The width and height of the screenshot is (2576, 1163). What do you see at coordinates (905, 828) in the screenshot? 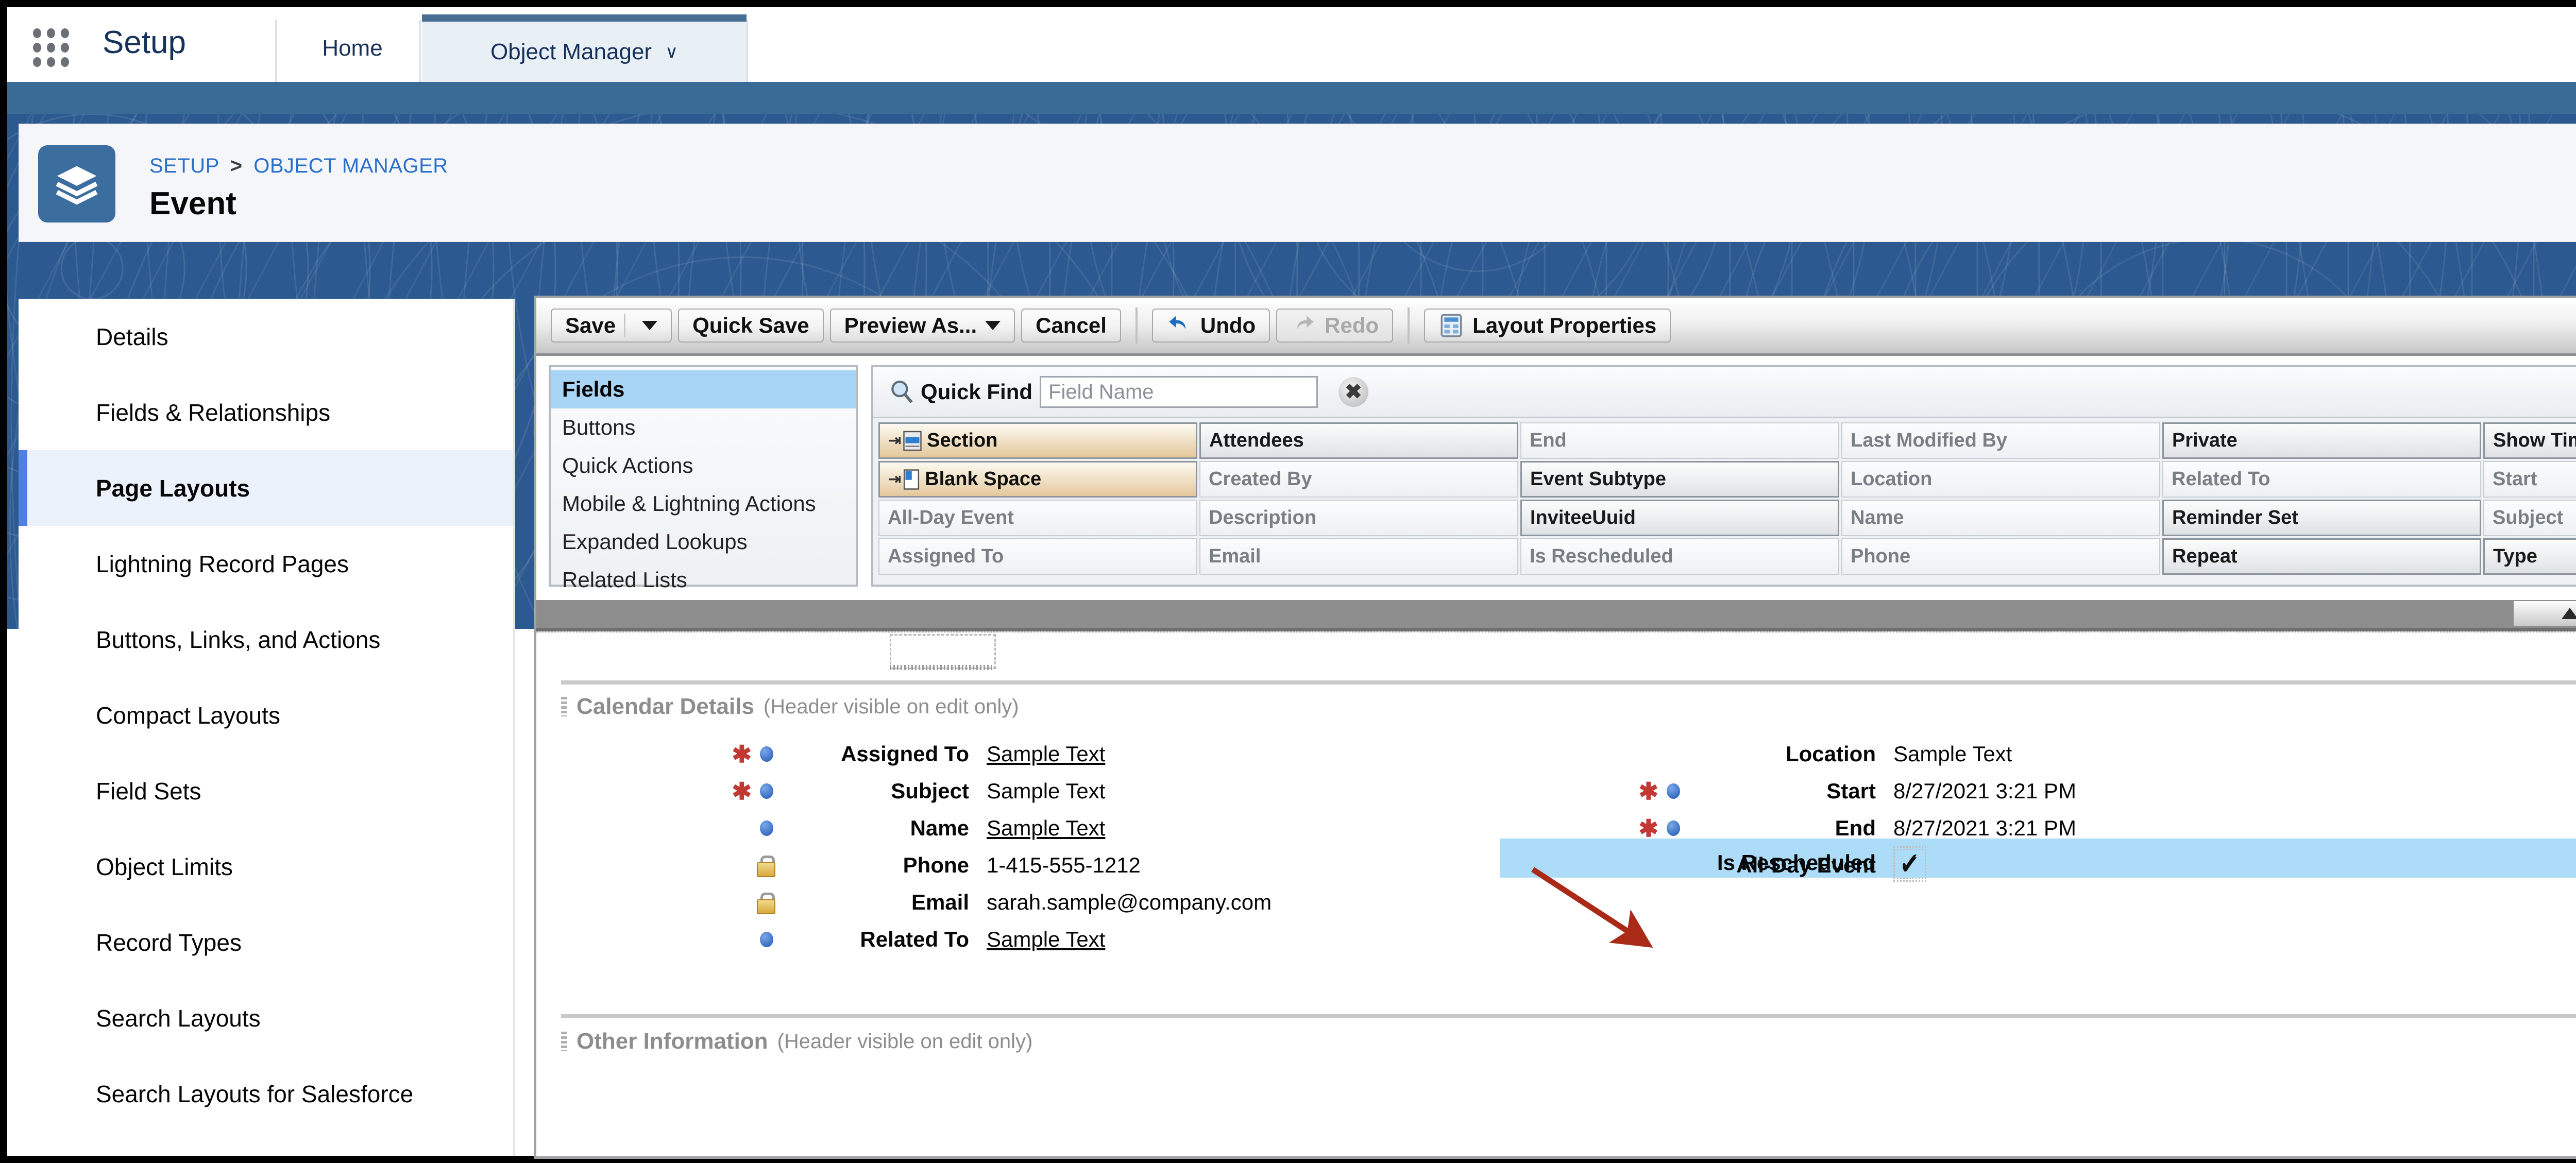
I see `field-row-name: Name Sample Text` at bounding box center [905, 828].